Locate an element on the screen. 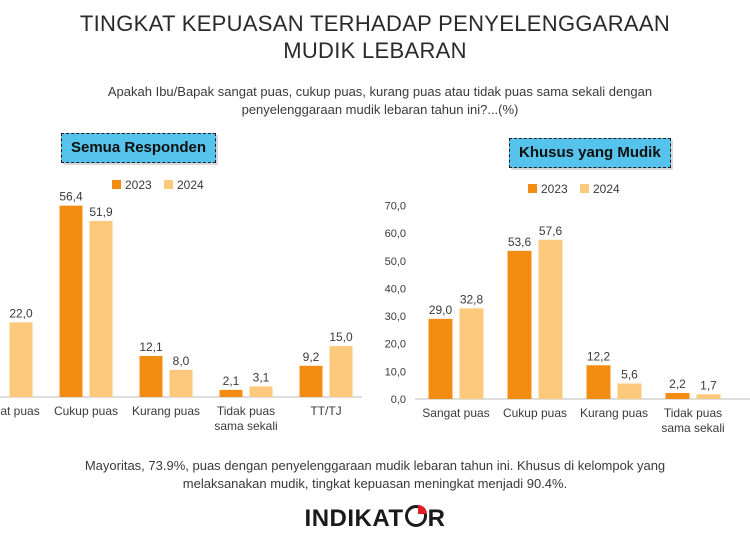 This screenshot has width=750, height=536. indikator-logo: INDIKAT R is located at coordinates (375, 518).